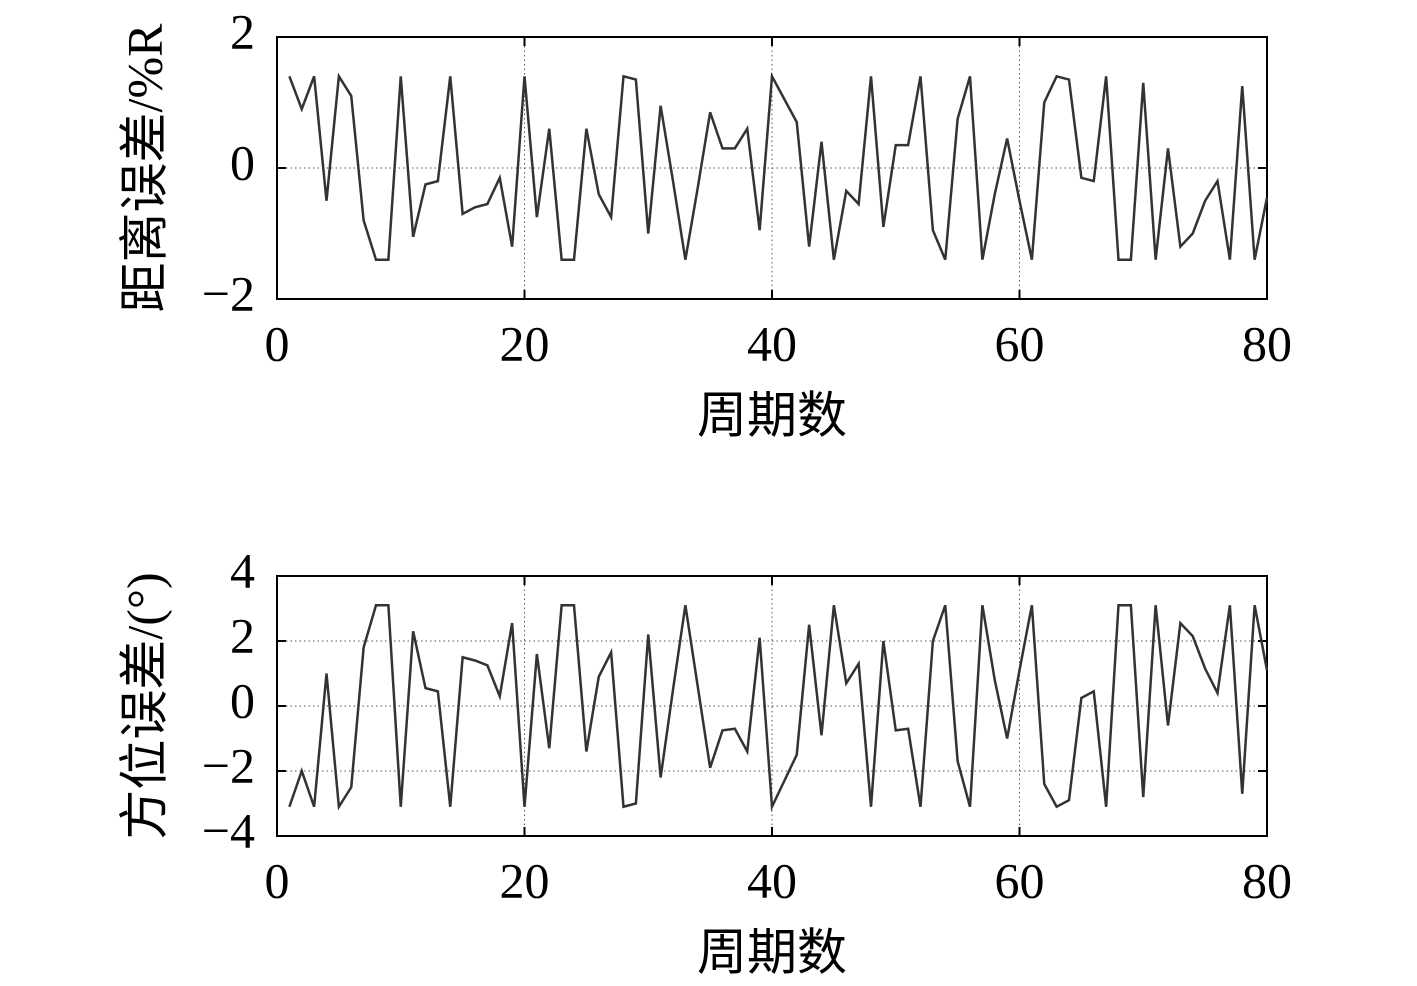 Image resolution: width=1417 pixels, height=986 pixels. What do you see at coordinates (228, 830) in the screenshot?
I see `y-tick-label: −4` at bounding box center [228, 830].